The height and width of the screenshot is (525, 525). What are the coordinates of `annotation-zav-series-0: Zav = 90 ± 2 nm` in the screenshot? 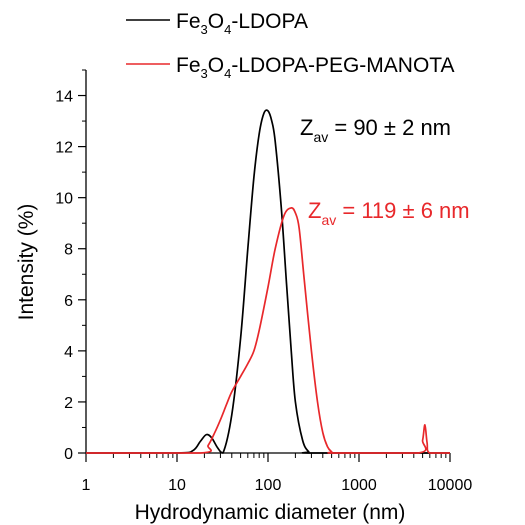 It's located at (375, 130).